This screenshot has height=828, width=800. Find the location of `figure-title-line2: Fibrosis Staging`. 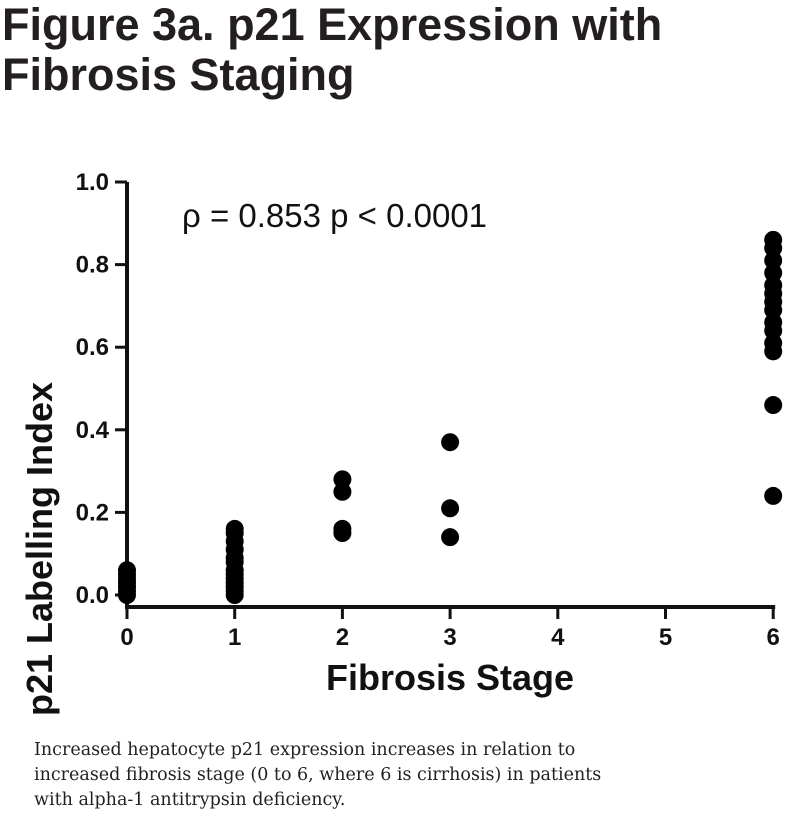

figure-title-line2: Fibrosis Staging is located at coordinates (178, 74).